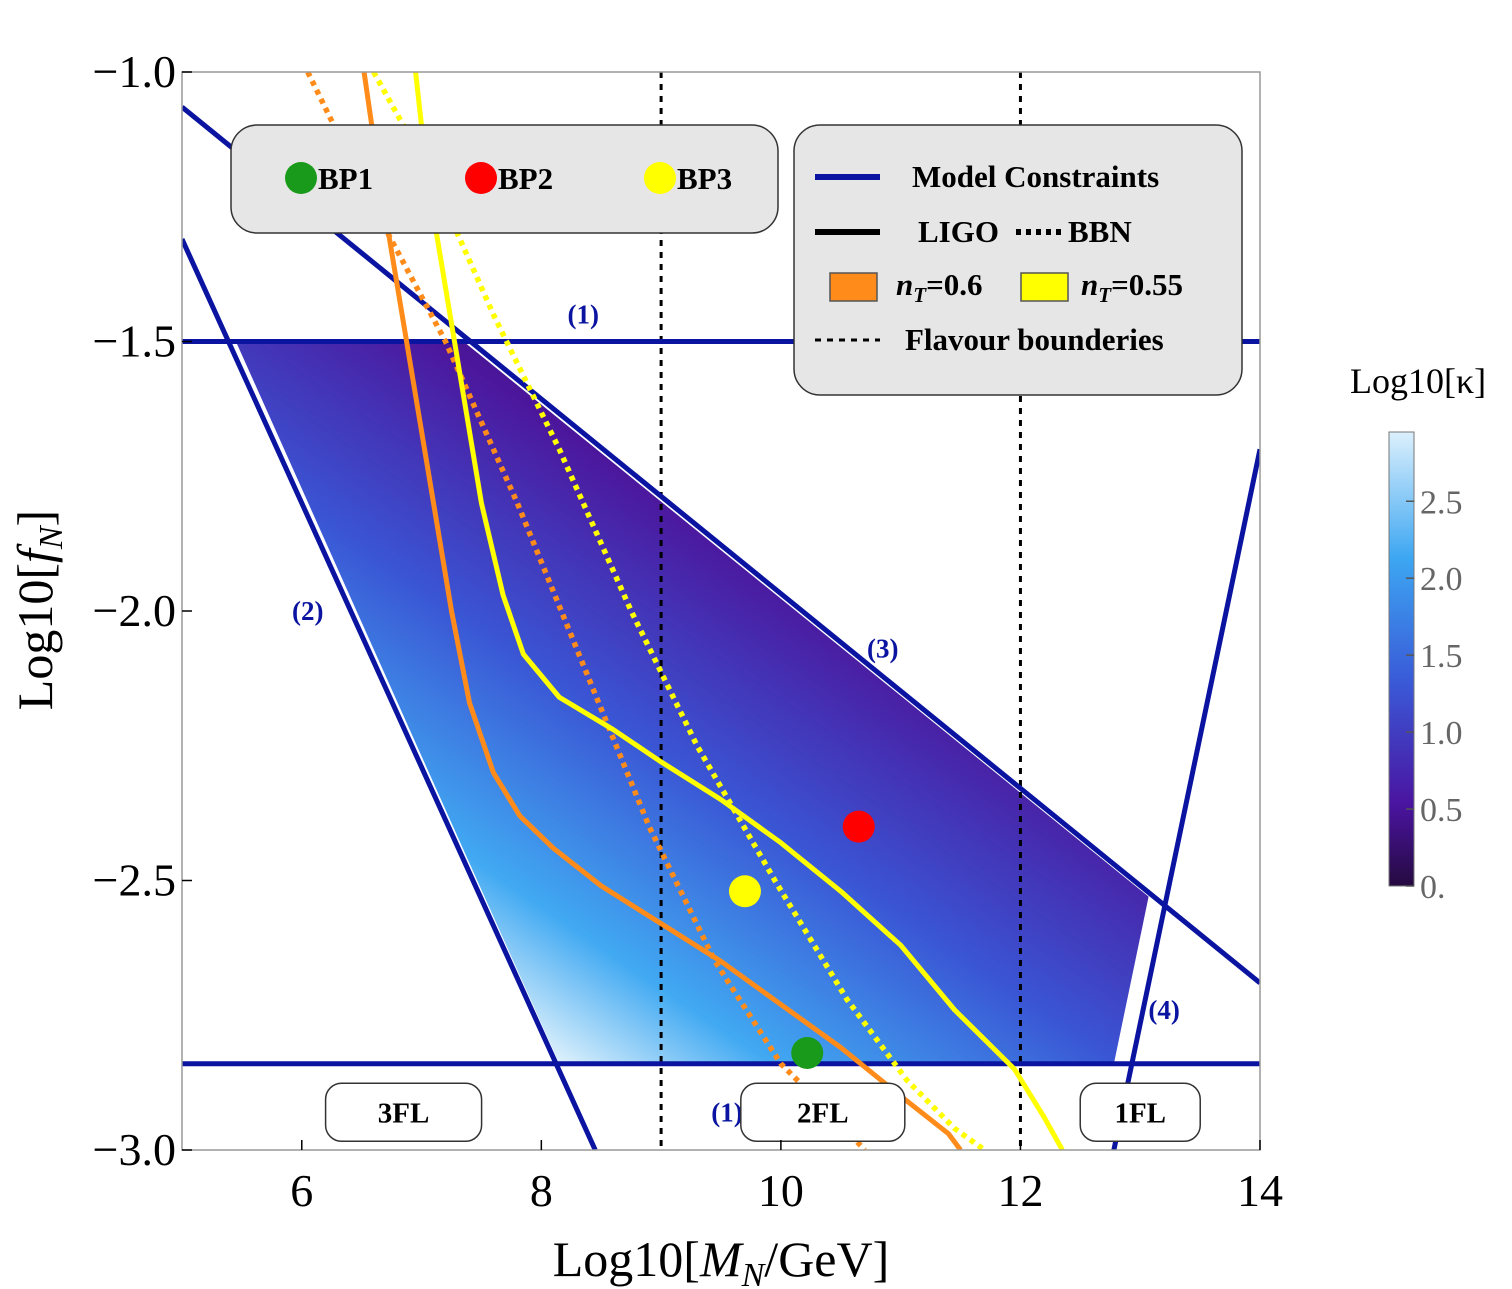  Describe the element at coordinates (1100, 231) in the screenshot. I see `legend-bbn-label: BBN` at that location.